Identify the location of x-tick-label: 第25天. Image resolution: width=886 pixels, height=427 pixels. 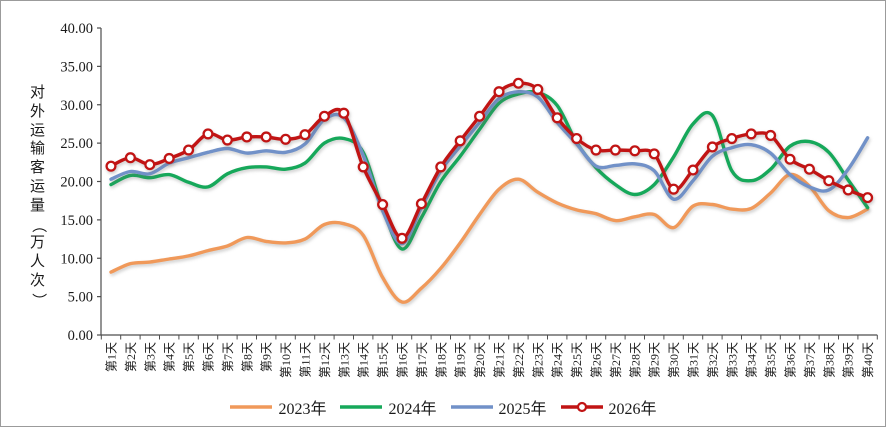
(577, 360).